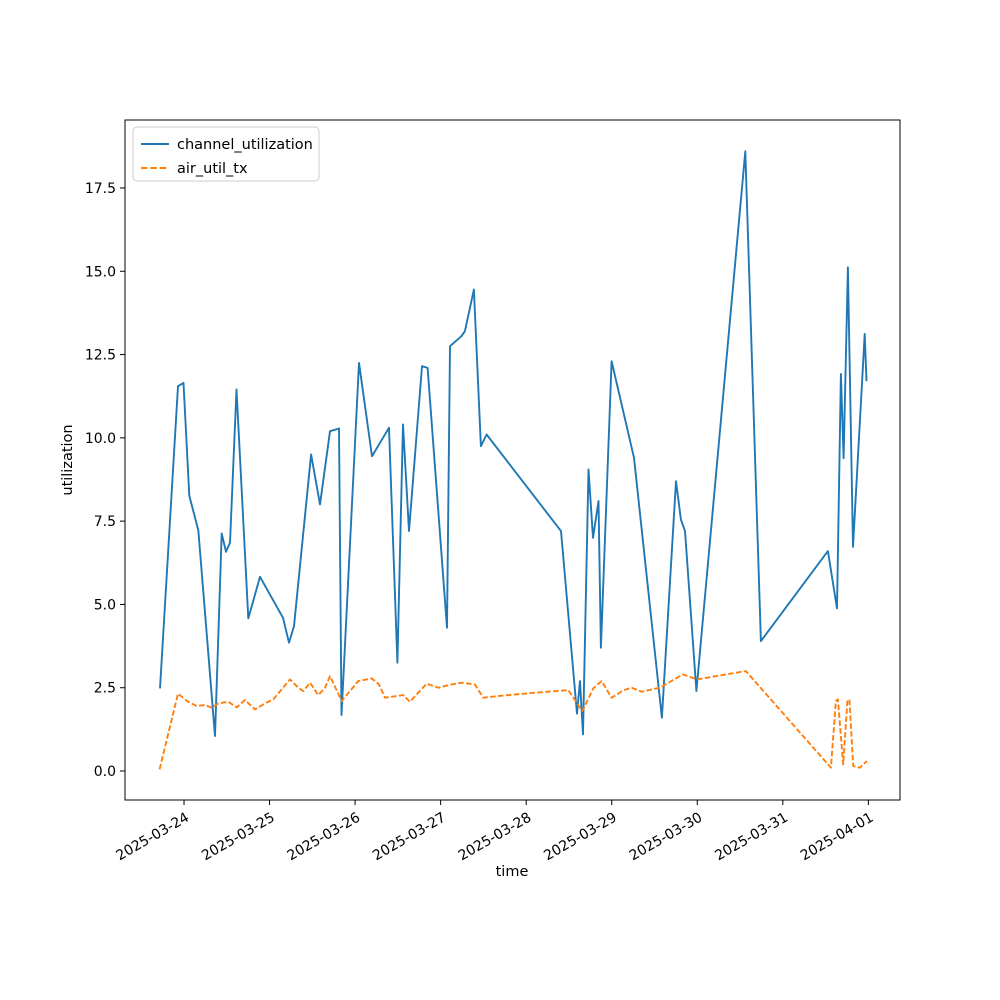 Image resolution: width=1000 pixels, height=1000 pixels. I want to click on y-tick-label: 17.5, so click(100, 189).